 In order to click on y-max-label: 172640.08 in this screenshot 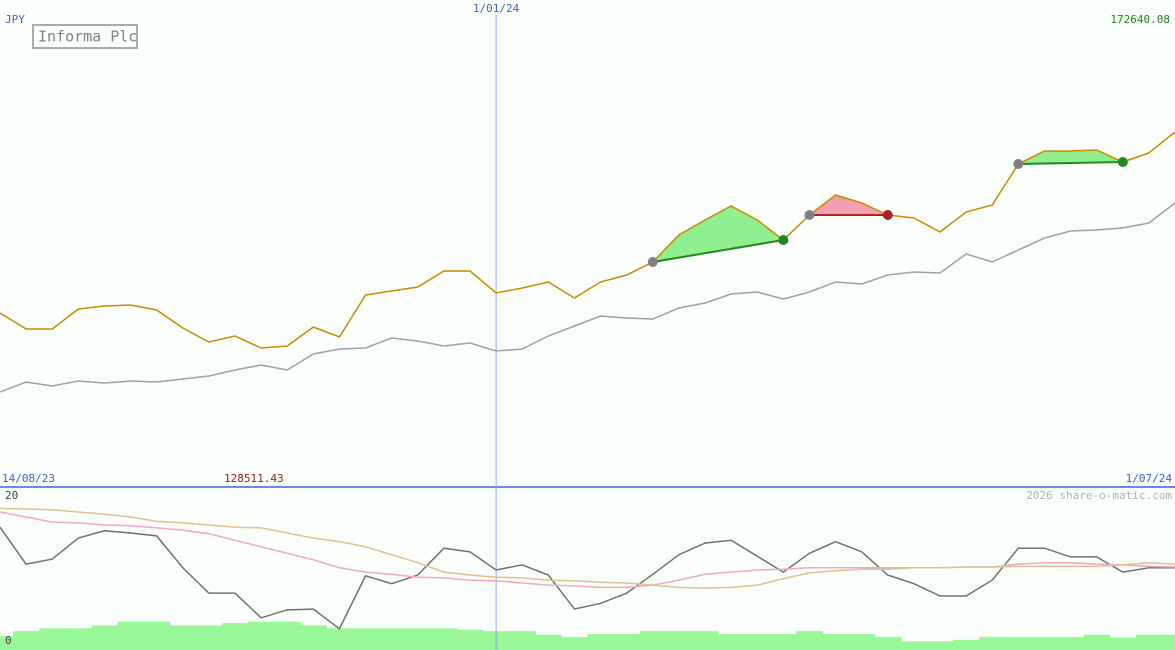, I will do `click(1140, 19)`.